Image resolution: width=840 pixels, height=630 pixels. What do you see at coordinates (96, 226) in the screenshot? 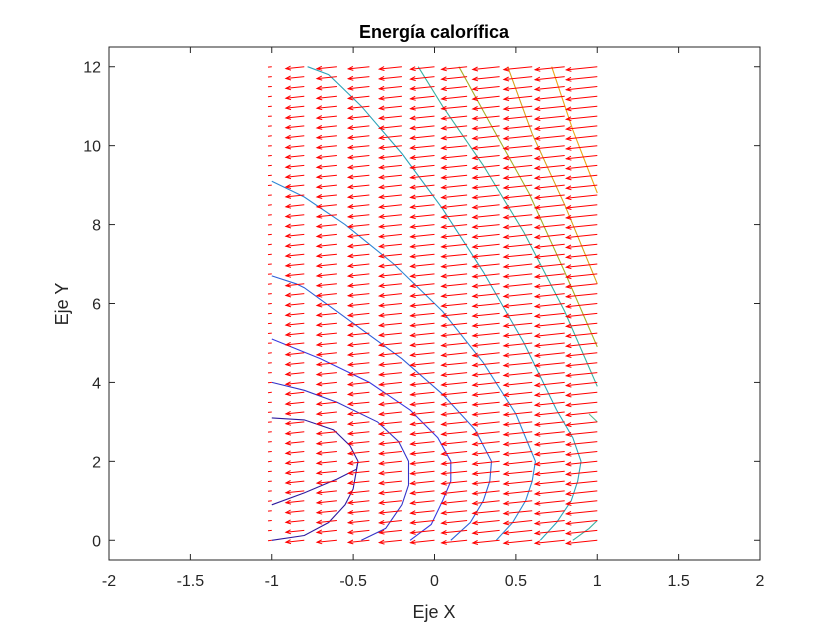
I see `y-tick-label: 8` at bounding box center [96, 226].